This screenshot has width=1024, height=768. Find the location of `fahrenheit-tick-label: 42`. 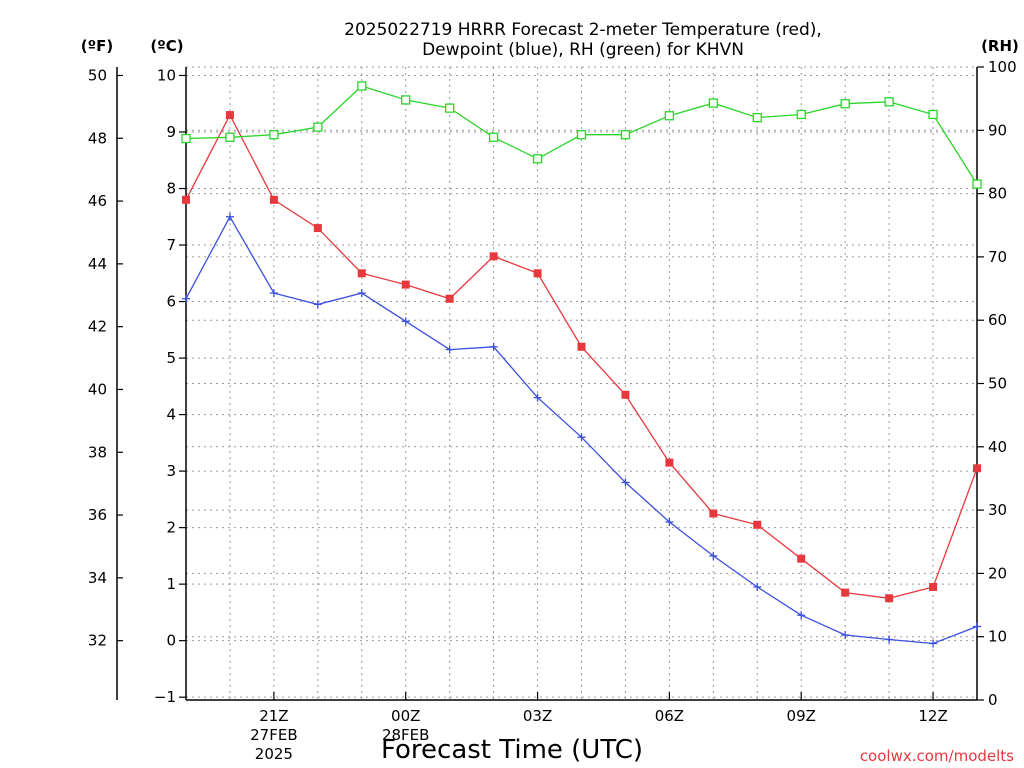

fahrenheit-tick-label: 42 is located at coordinates (97, 327).